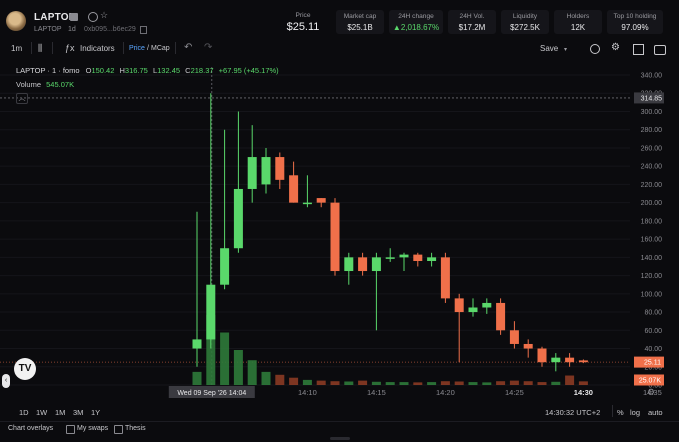 The width and height of the screenshot is (679, 442). Describe the element at coordinates (360, 27) in the screenshot. I see `stat-value: $25.1B` at that location.